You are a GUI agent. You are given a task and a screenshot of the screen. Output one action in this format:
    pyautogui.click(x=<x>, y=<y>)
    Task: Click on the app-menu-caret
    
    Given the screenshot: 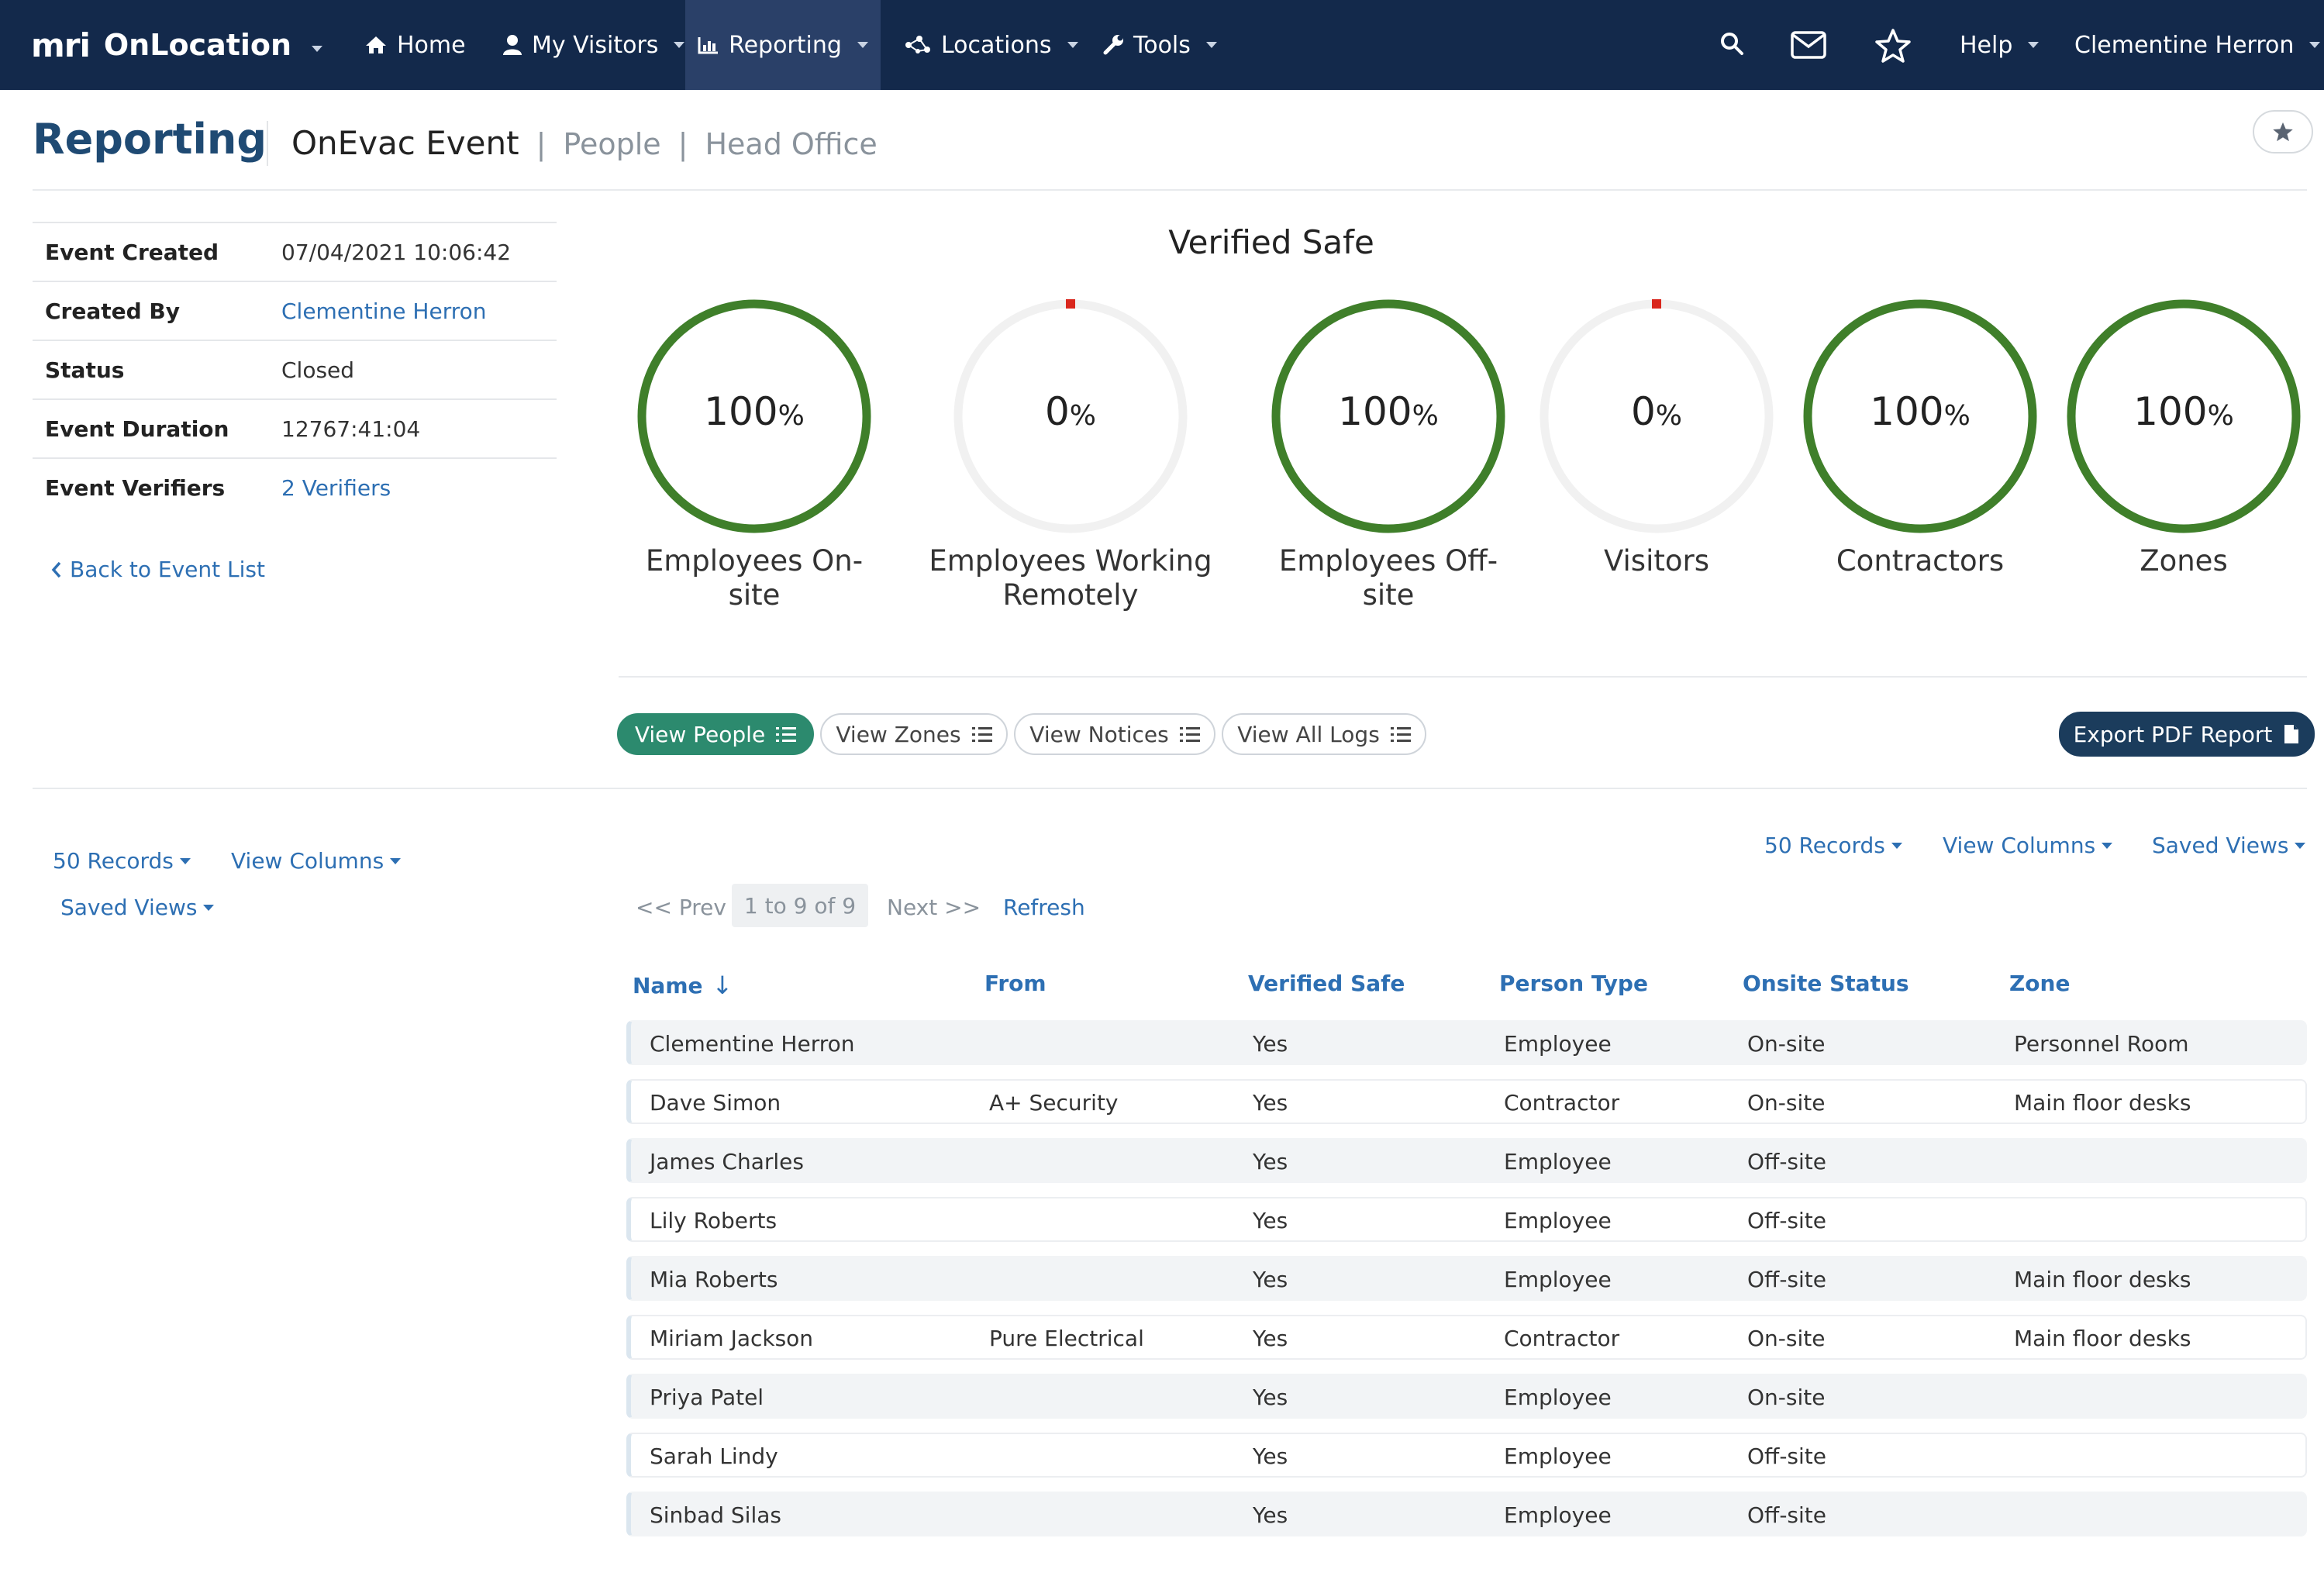 What is the action you would take?
    pyautogui.click(x=313, y=47)
    